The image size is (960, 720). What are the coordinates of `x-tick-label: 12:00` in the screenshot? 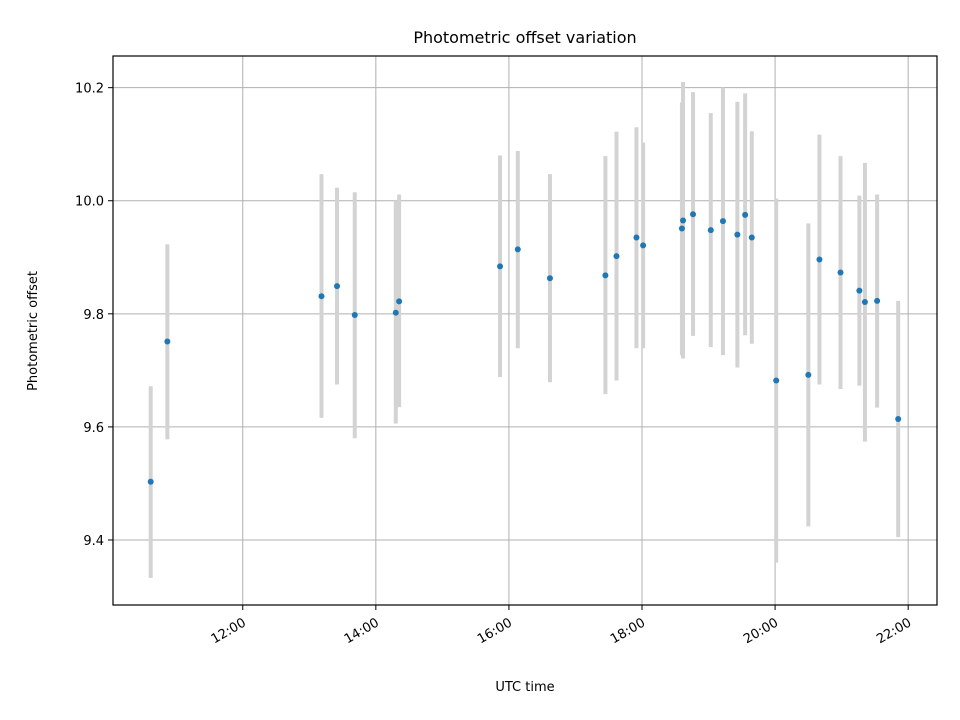 It's located at (229, 631).